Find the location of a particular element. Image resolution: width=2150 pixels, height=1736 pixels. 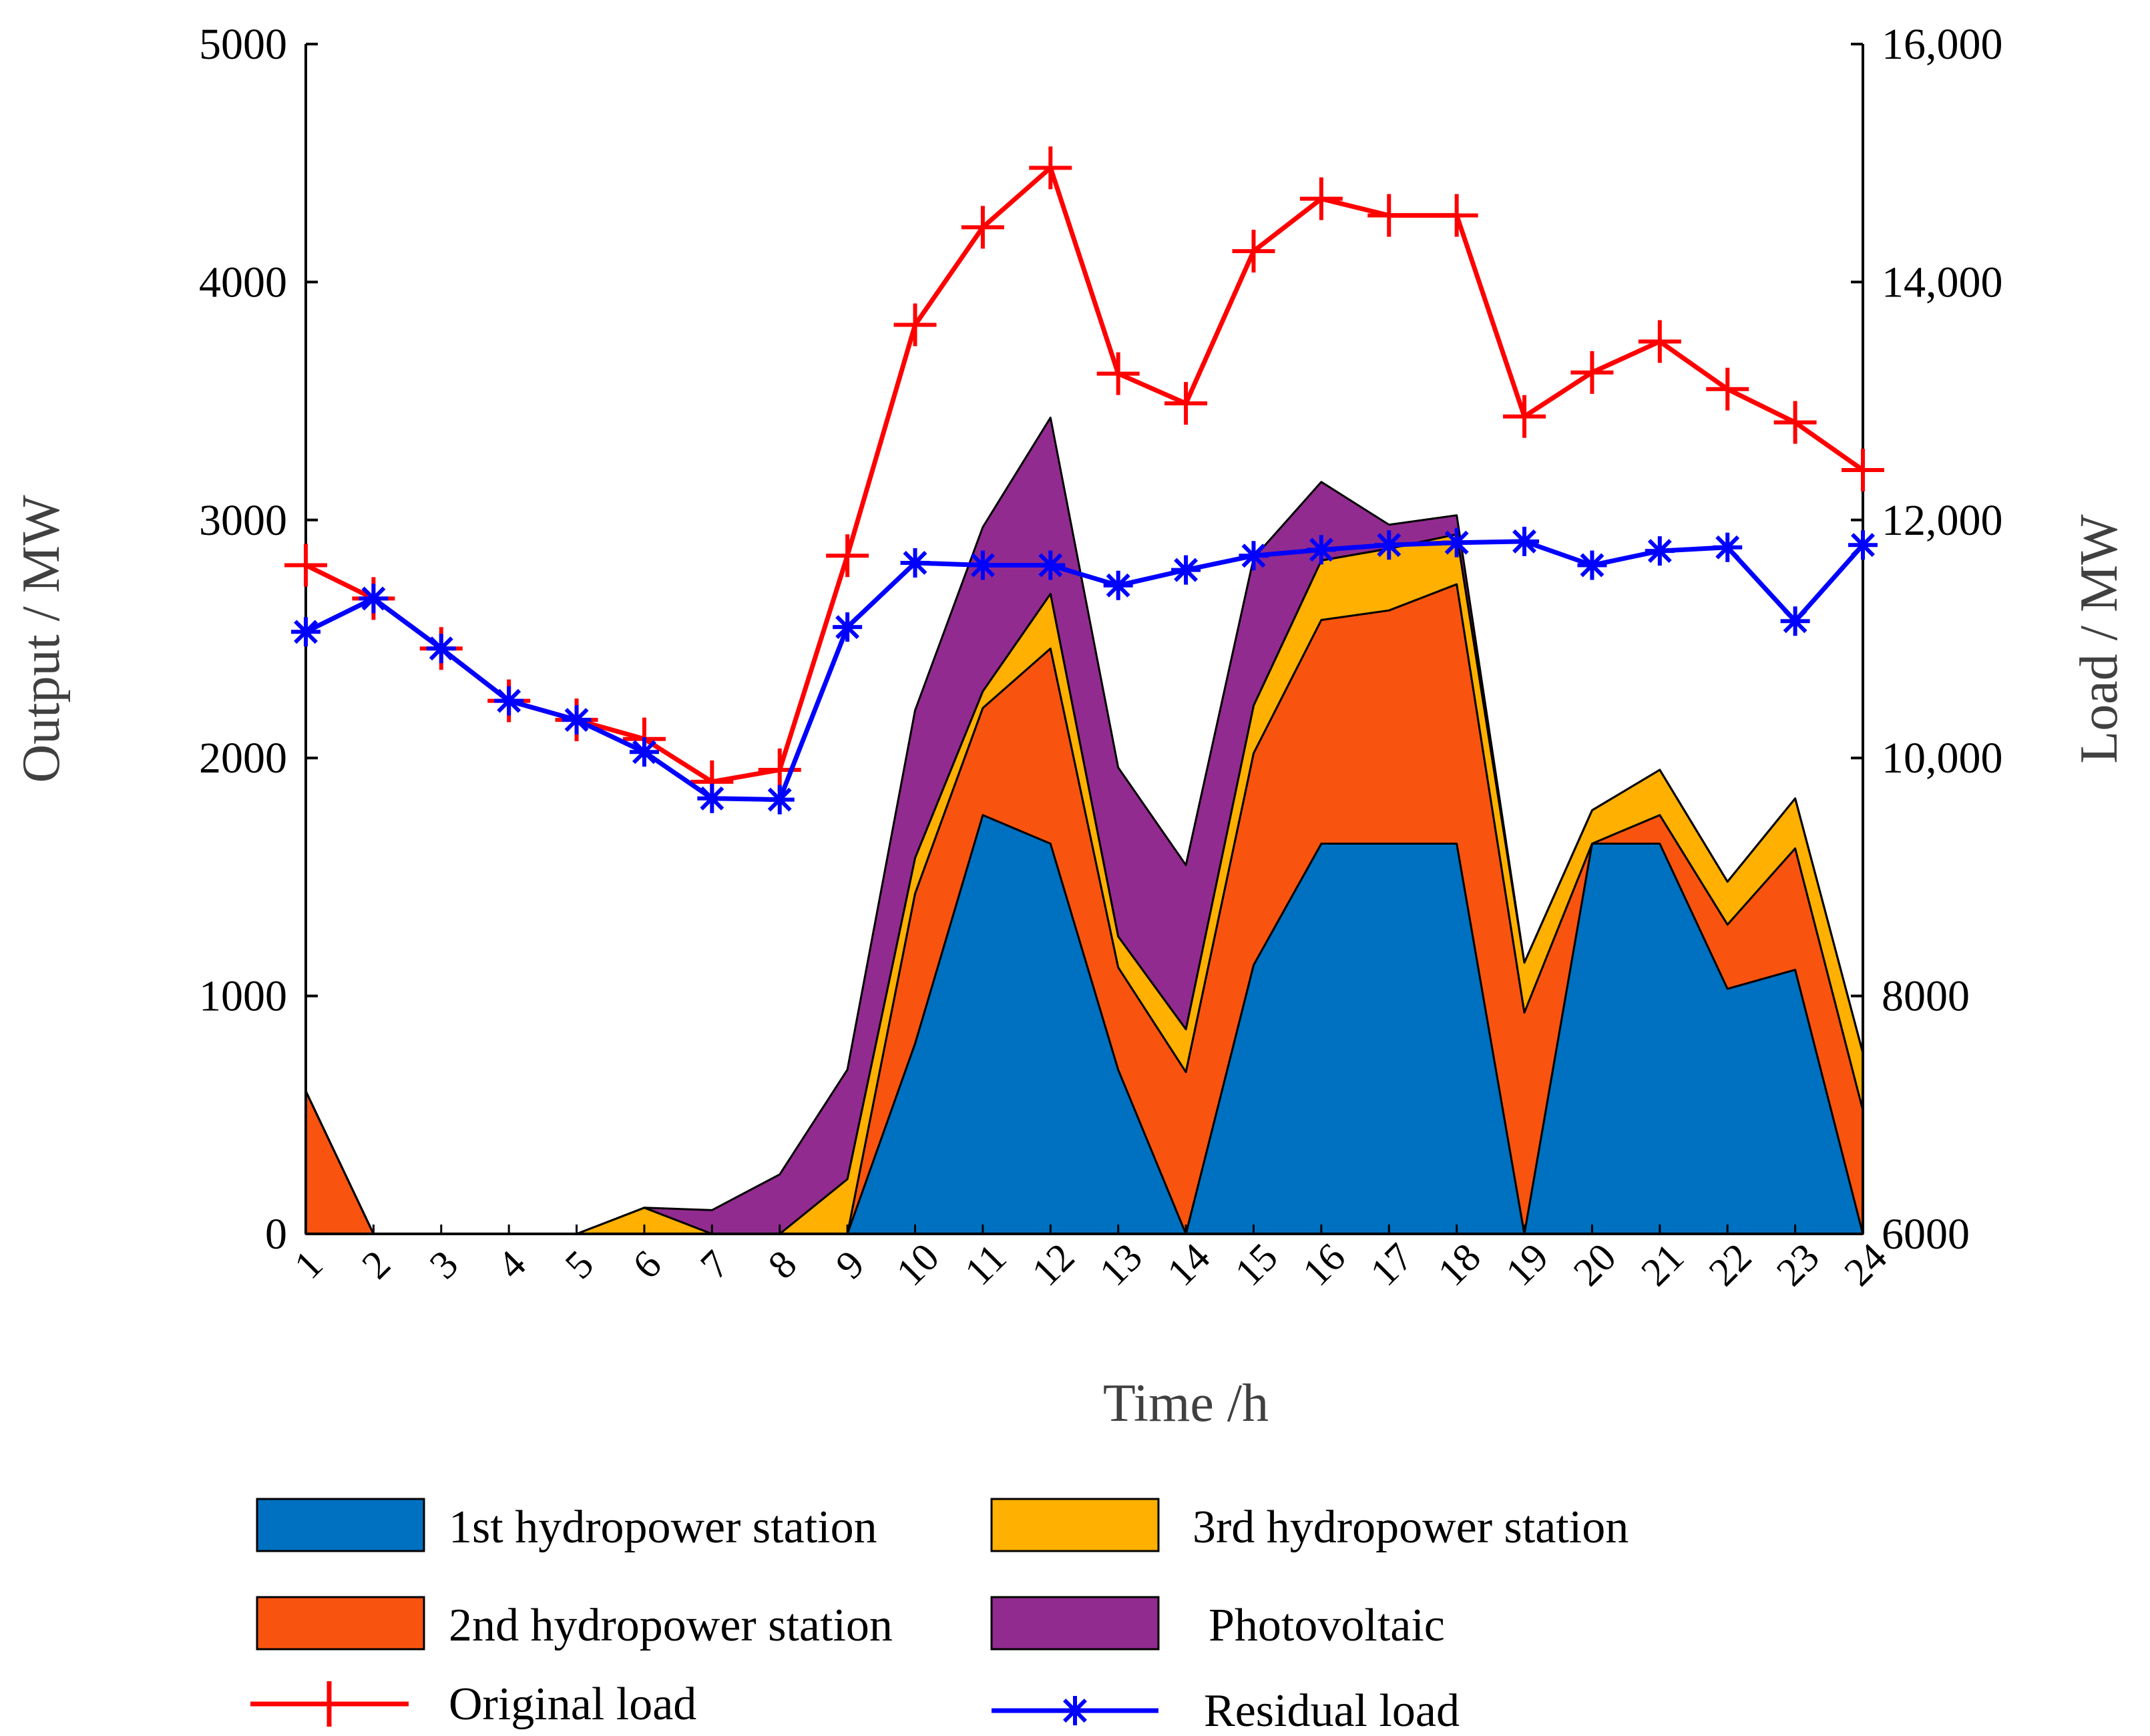

x-tick-label: 1 is located at coordinates (308, 1264).